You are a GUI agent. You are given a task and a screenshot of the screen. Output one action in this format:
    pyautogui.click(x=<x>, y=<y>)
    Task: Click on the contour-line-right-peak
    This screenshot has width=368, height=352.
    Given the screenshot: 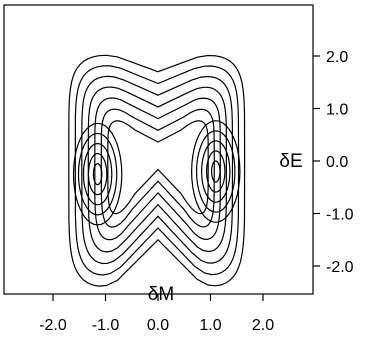 What is the action you would take?
    pyautogui.click(x=215, y=171)
    